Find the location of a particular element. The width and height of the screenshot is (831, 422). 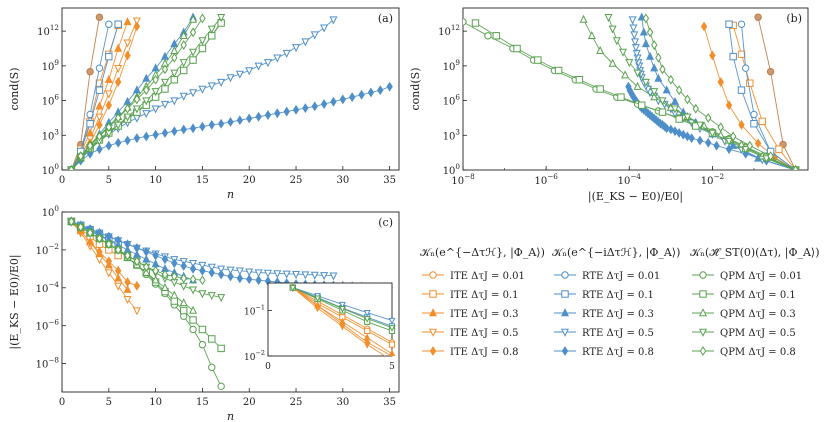

x-tick-label: 20 is located at coordinates (249, 180).